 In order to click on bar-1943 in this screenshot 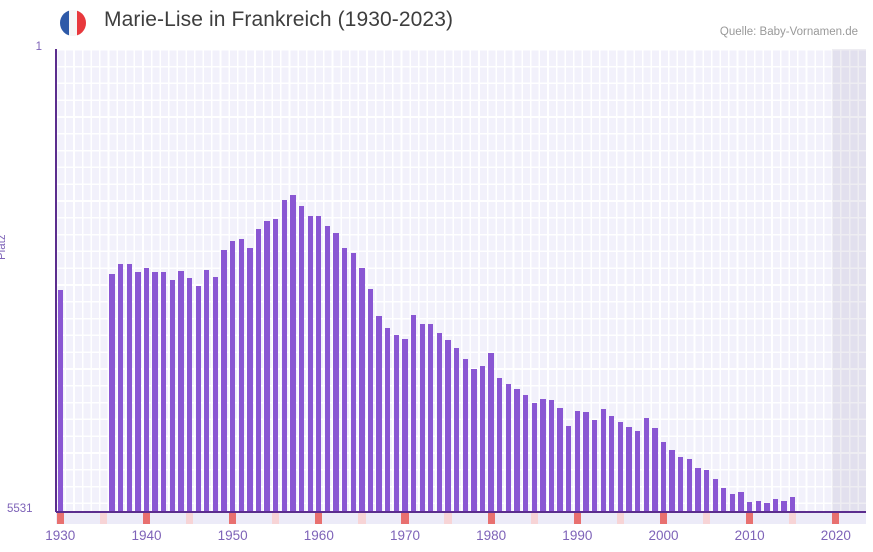, I will do `click(172, 396)`.